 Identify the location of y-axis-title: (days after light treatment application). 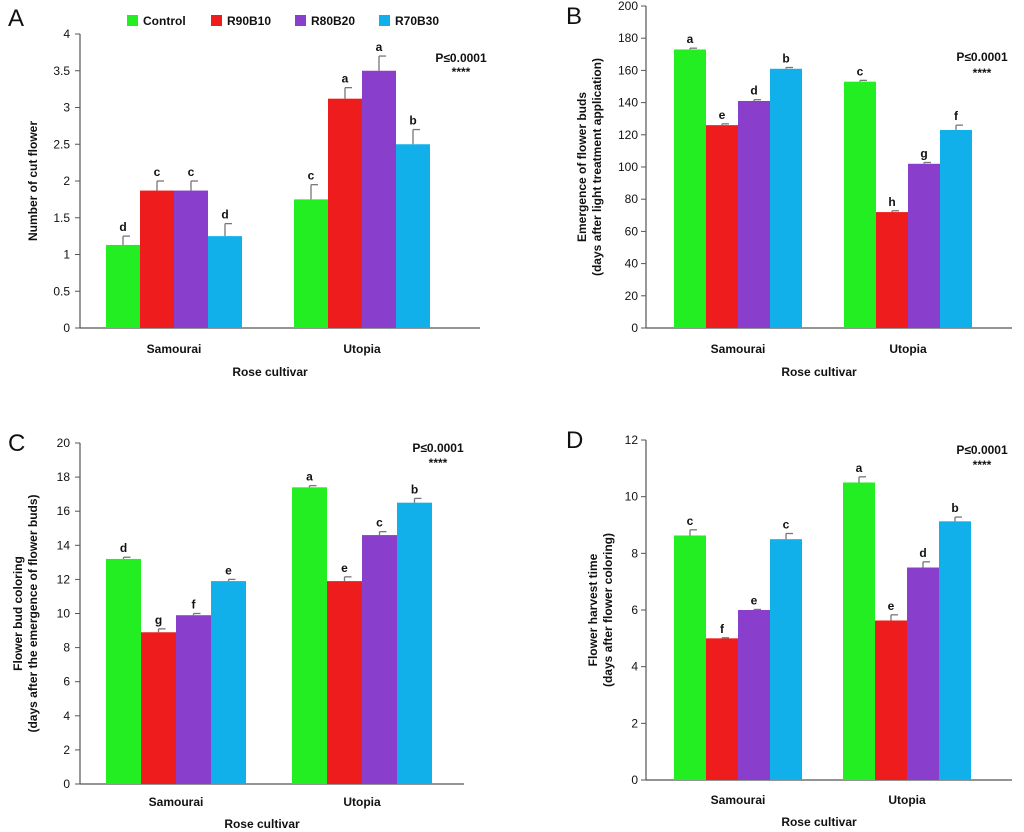
(597, 167).